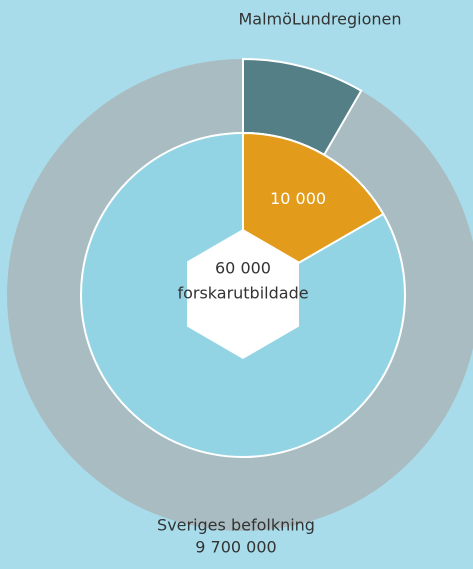  I want to click on inner-segment-label: 10 000, so click(298, 198).